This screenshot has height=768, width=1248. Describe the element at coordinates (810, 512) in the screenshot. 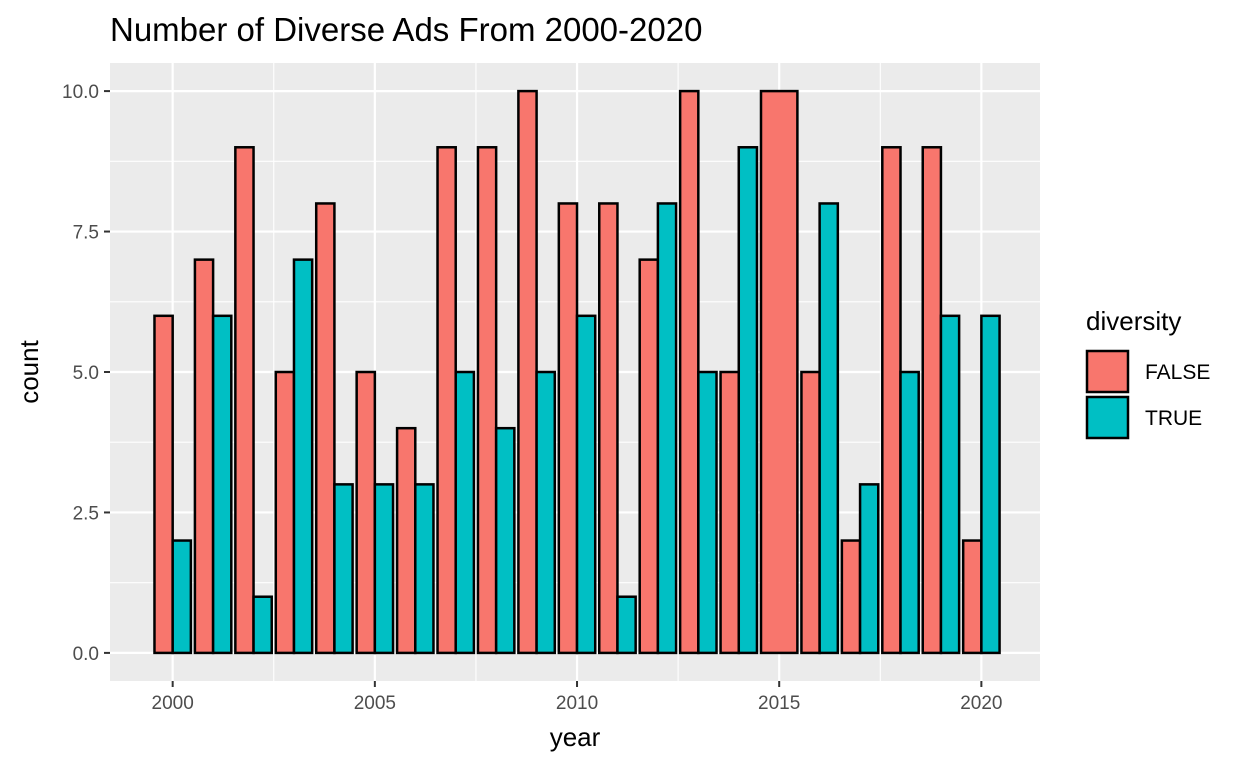

I see `bar-2016-false` at that location.